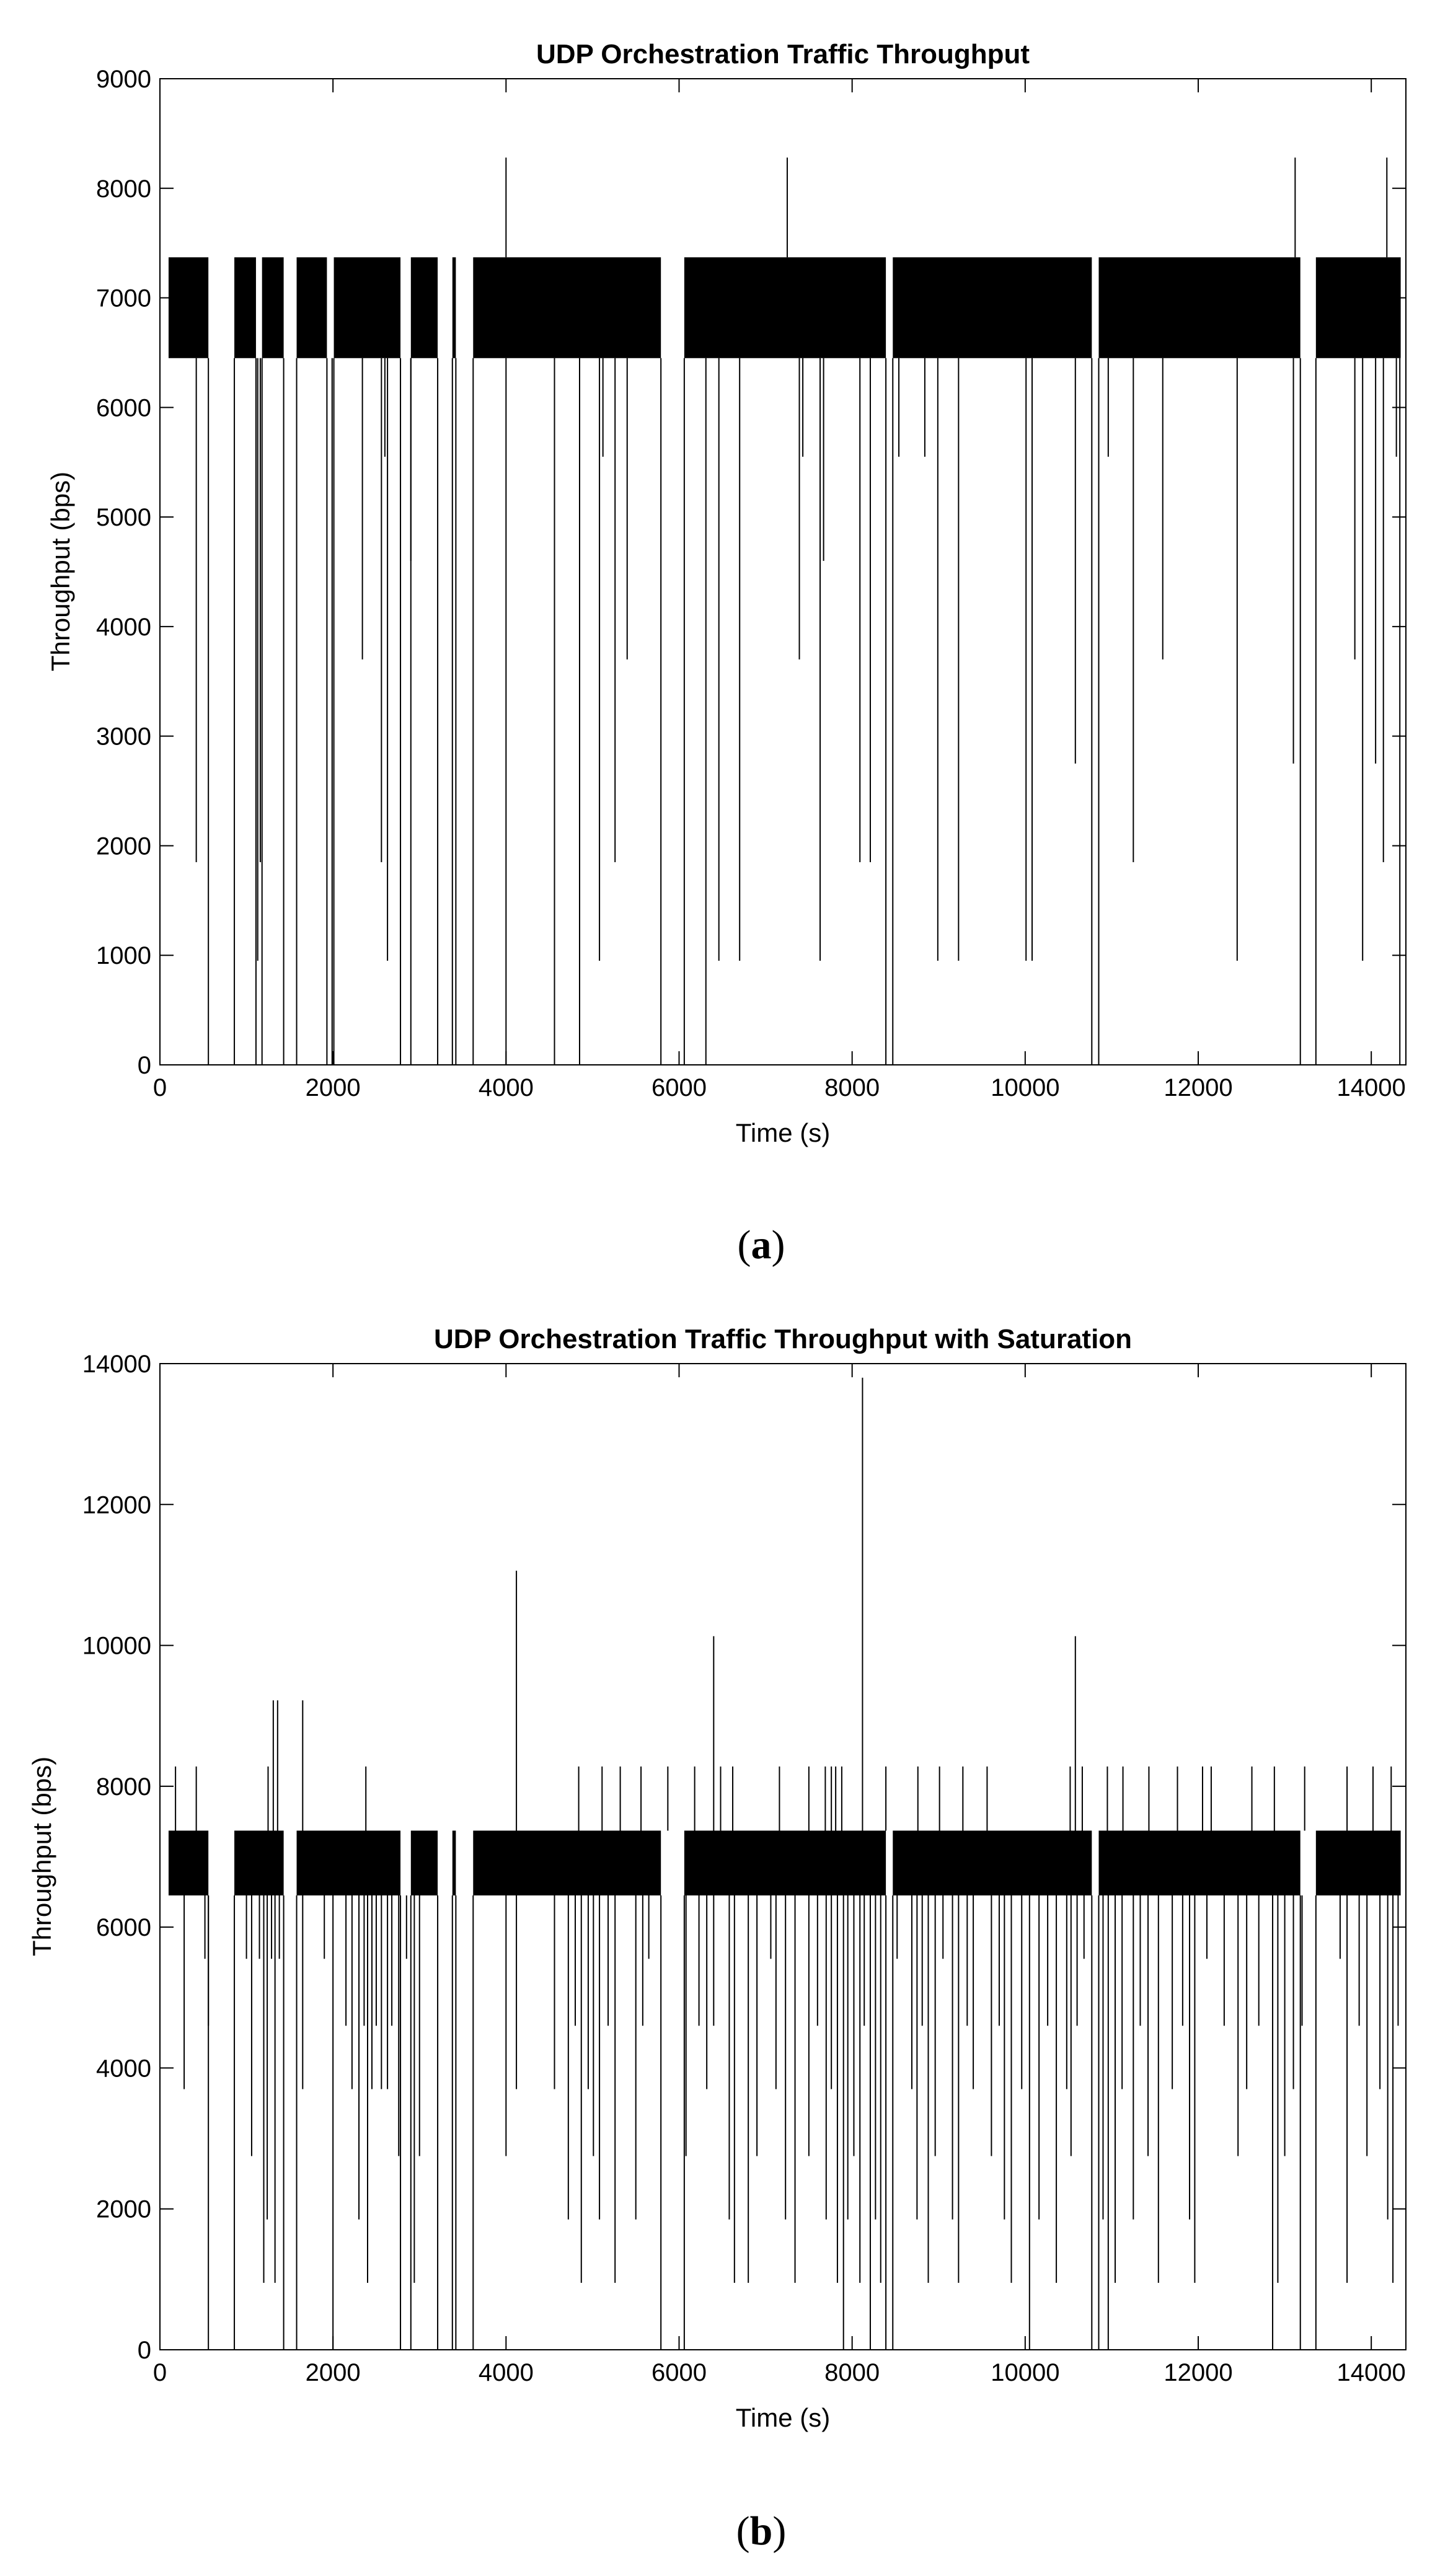 Image resolution: width=1453 pixels, height=2576 pixels. Describe the element at coordinates (507, 1087) in the screenshot. I see `chart-a-xtick-label-4000: 4000` at that location.